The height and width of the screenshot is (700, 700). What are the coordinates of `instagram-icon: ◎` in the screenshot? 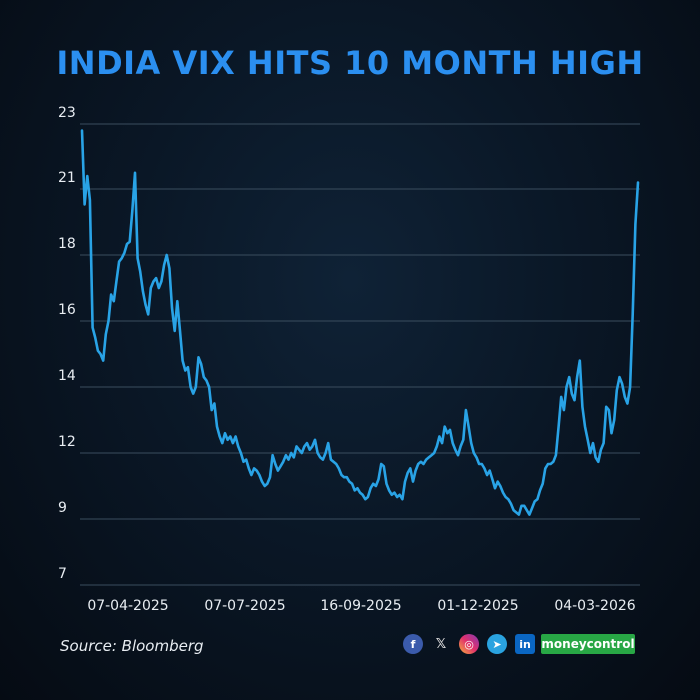 It's located at (469, 644).